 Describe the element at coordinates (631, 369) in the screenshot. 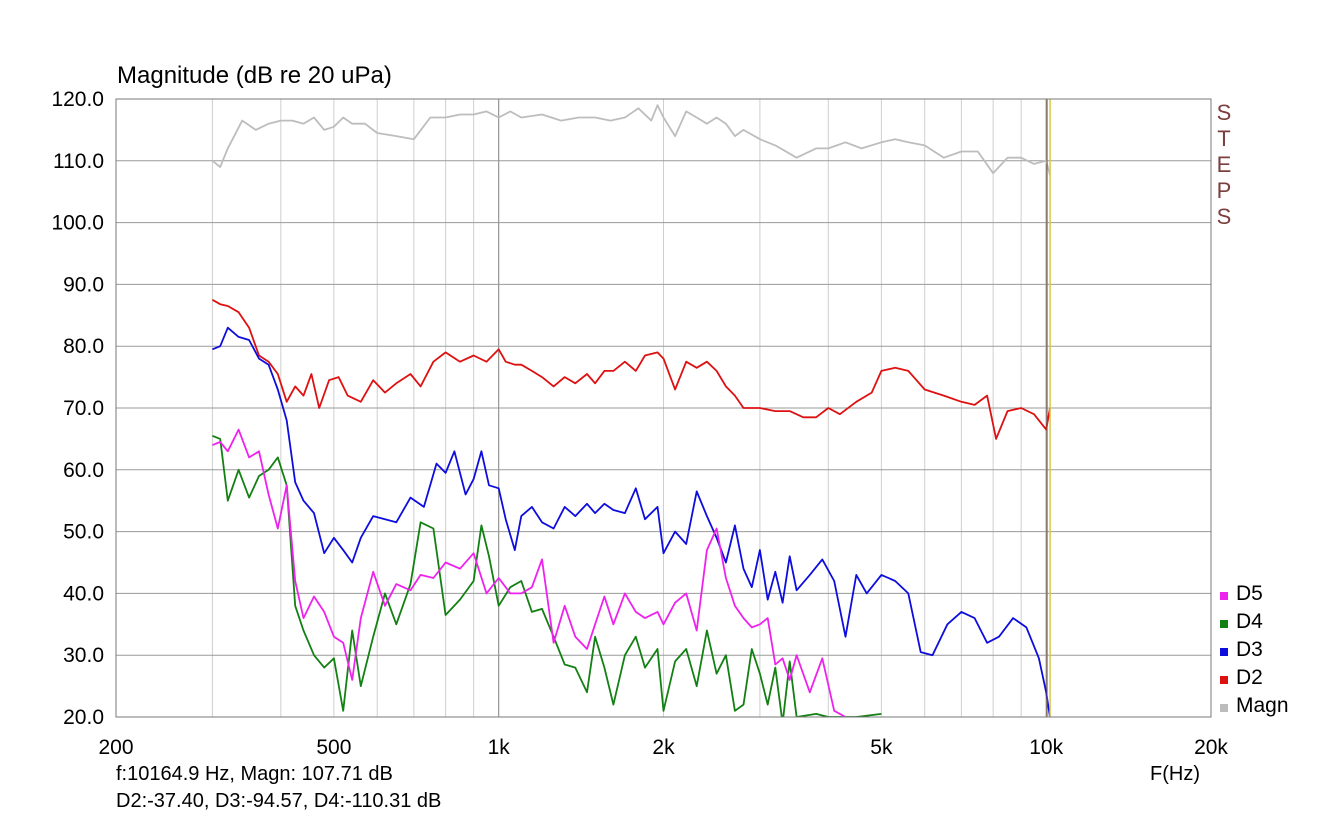

I see `series-line-d2` at that location.